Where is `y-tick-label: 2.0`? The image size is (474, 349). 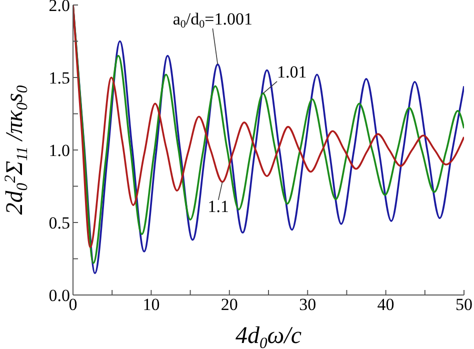 y-tick-label: 2.0 is located at coordinates (59, 8).